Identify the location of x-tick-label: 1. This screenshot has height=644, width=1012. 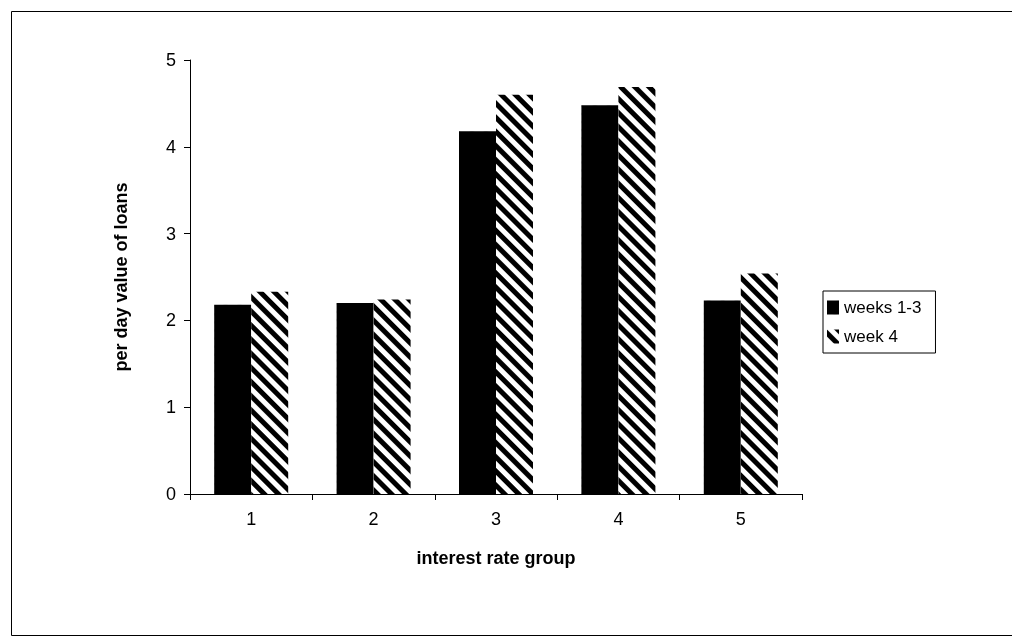
(251, 519).